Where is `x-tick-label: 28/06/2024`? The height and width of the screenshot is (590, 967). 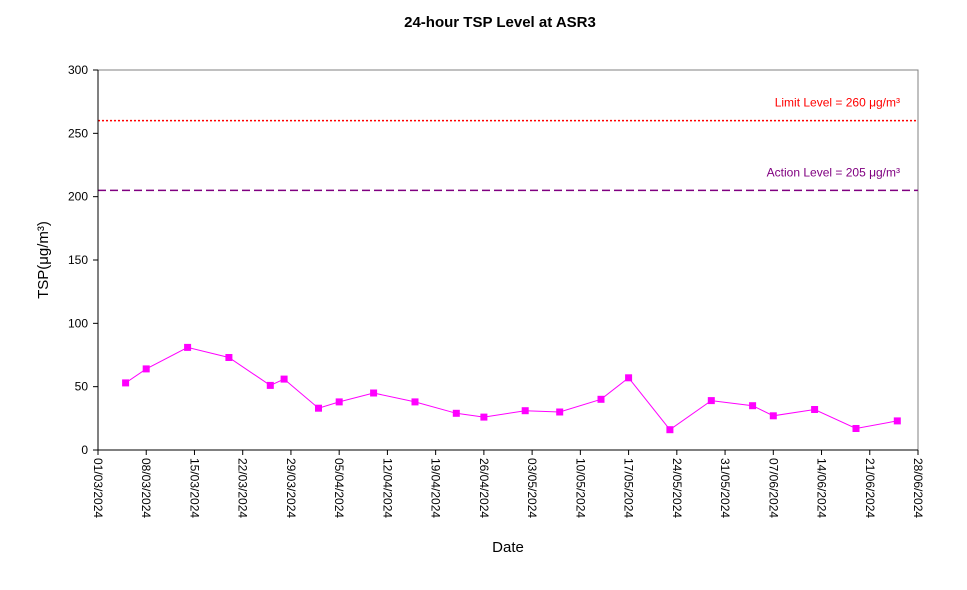 x-tick-label: 28/06/2024 is located at coordinates (918, 488).